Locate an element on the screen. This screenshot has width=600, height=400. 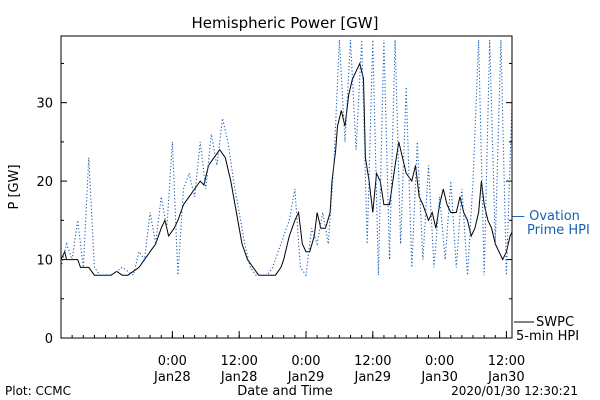
y-tick-label: 30 is located at coordinates (44, 104).